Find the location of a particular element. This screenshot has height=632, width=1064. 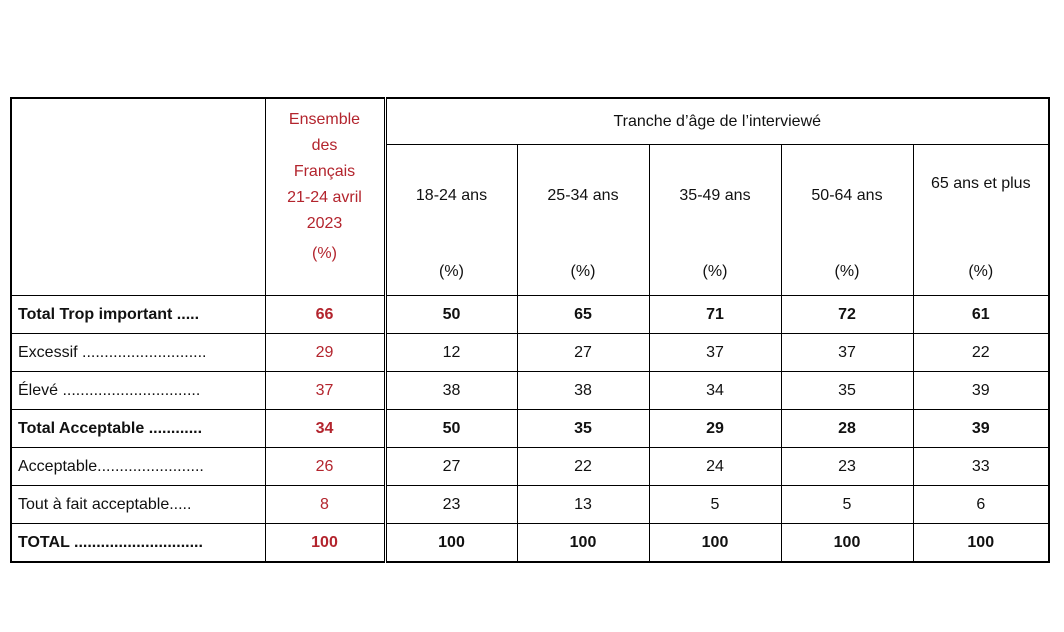

ensemble-value: 34 is located at coordinates (325, 428).